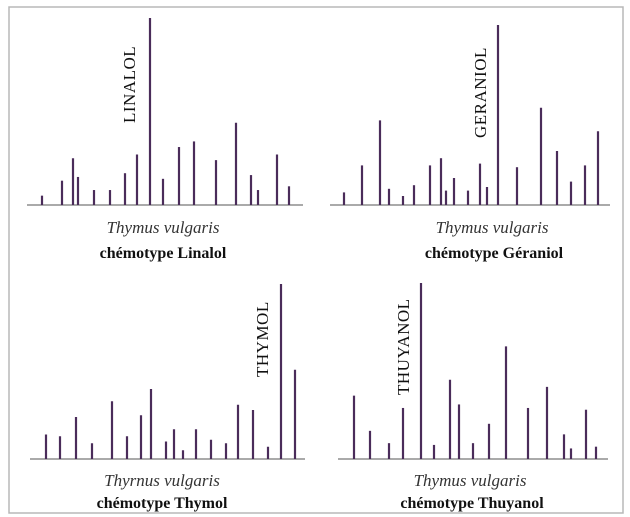 The image size is (630, 517). Describe the element at coordinates (167, 372) in the screenshot. I see `panel-thymol` at that location.